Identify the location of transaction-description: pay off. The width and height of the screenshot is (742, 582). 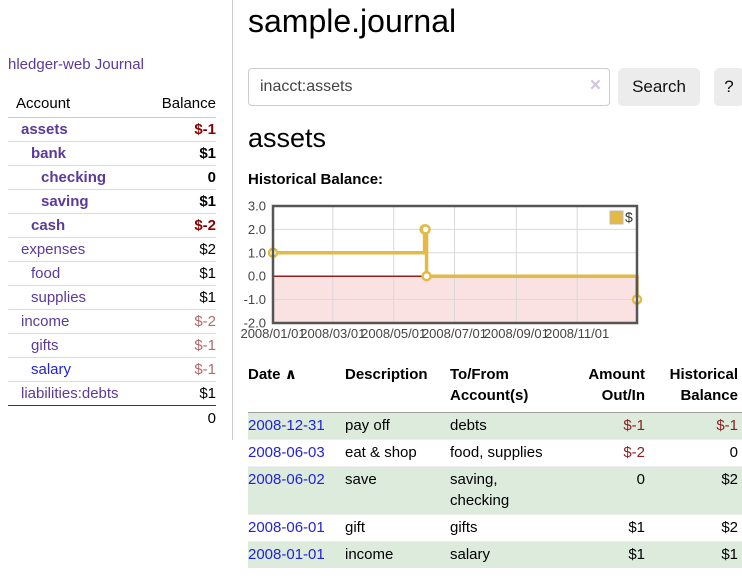
(367, 425).